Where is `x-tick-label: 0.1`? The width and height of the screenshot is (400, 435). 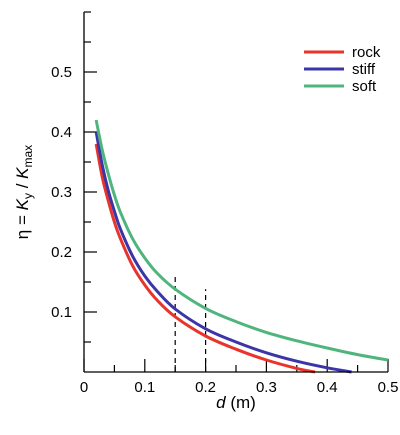
x-tick-label: 0.1 is located at coordinates (144, 387).